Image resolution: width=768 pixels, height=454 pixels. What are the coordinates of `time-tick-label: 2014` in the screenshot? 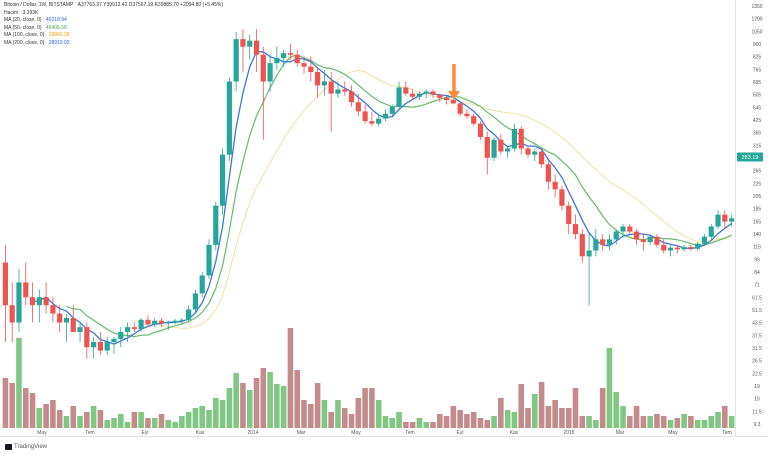 It's located at (252, 433).